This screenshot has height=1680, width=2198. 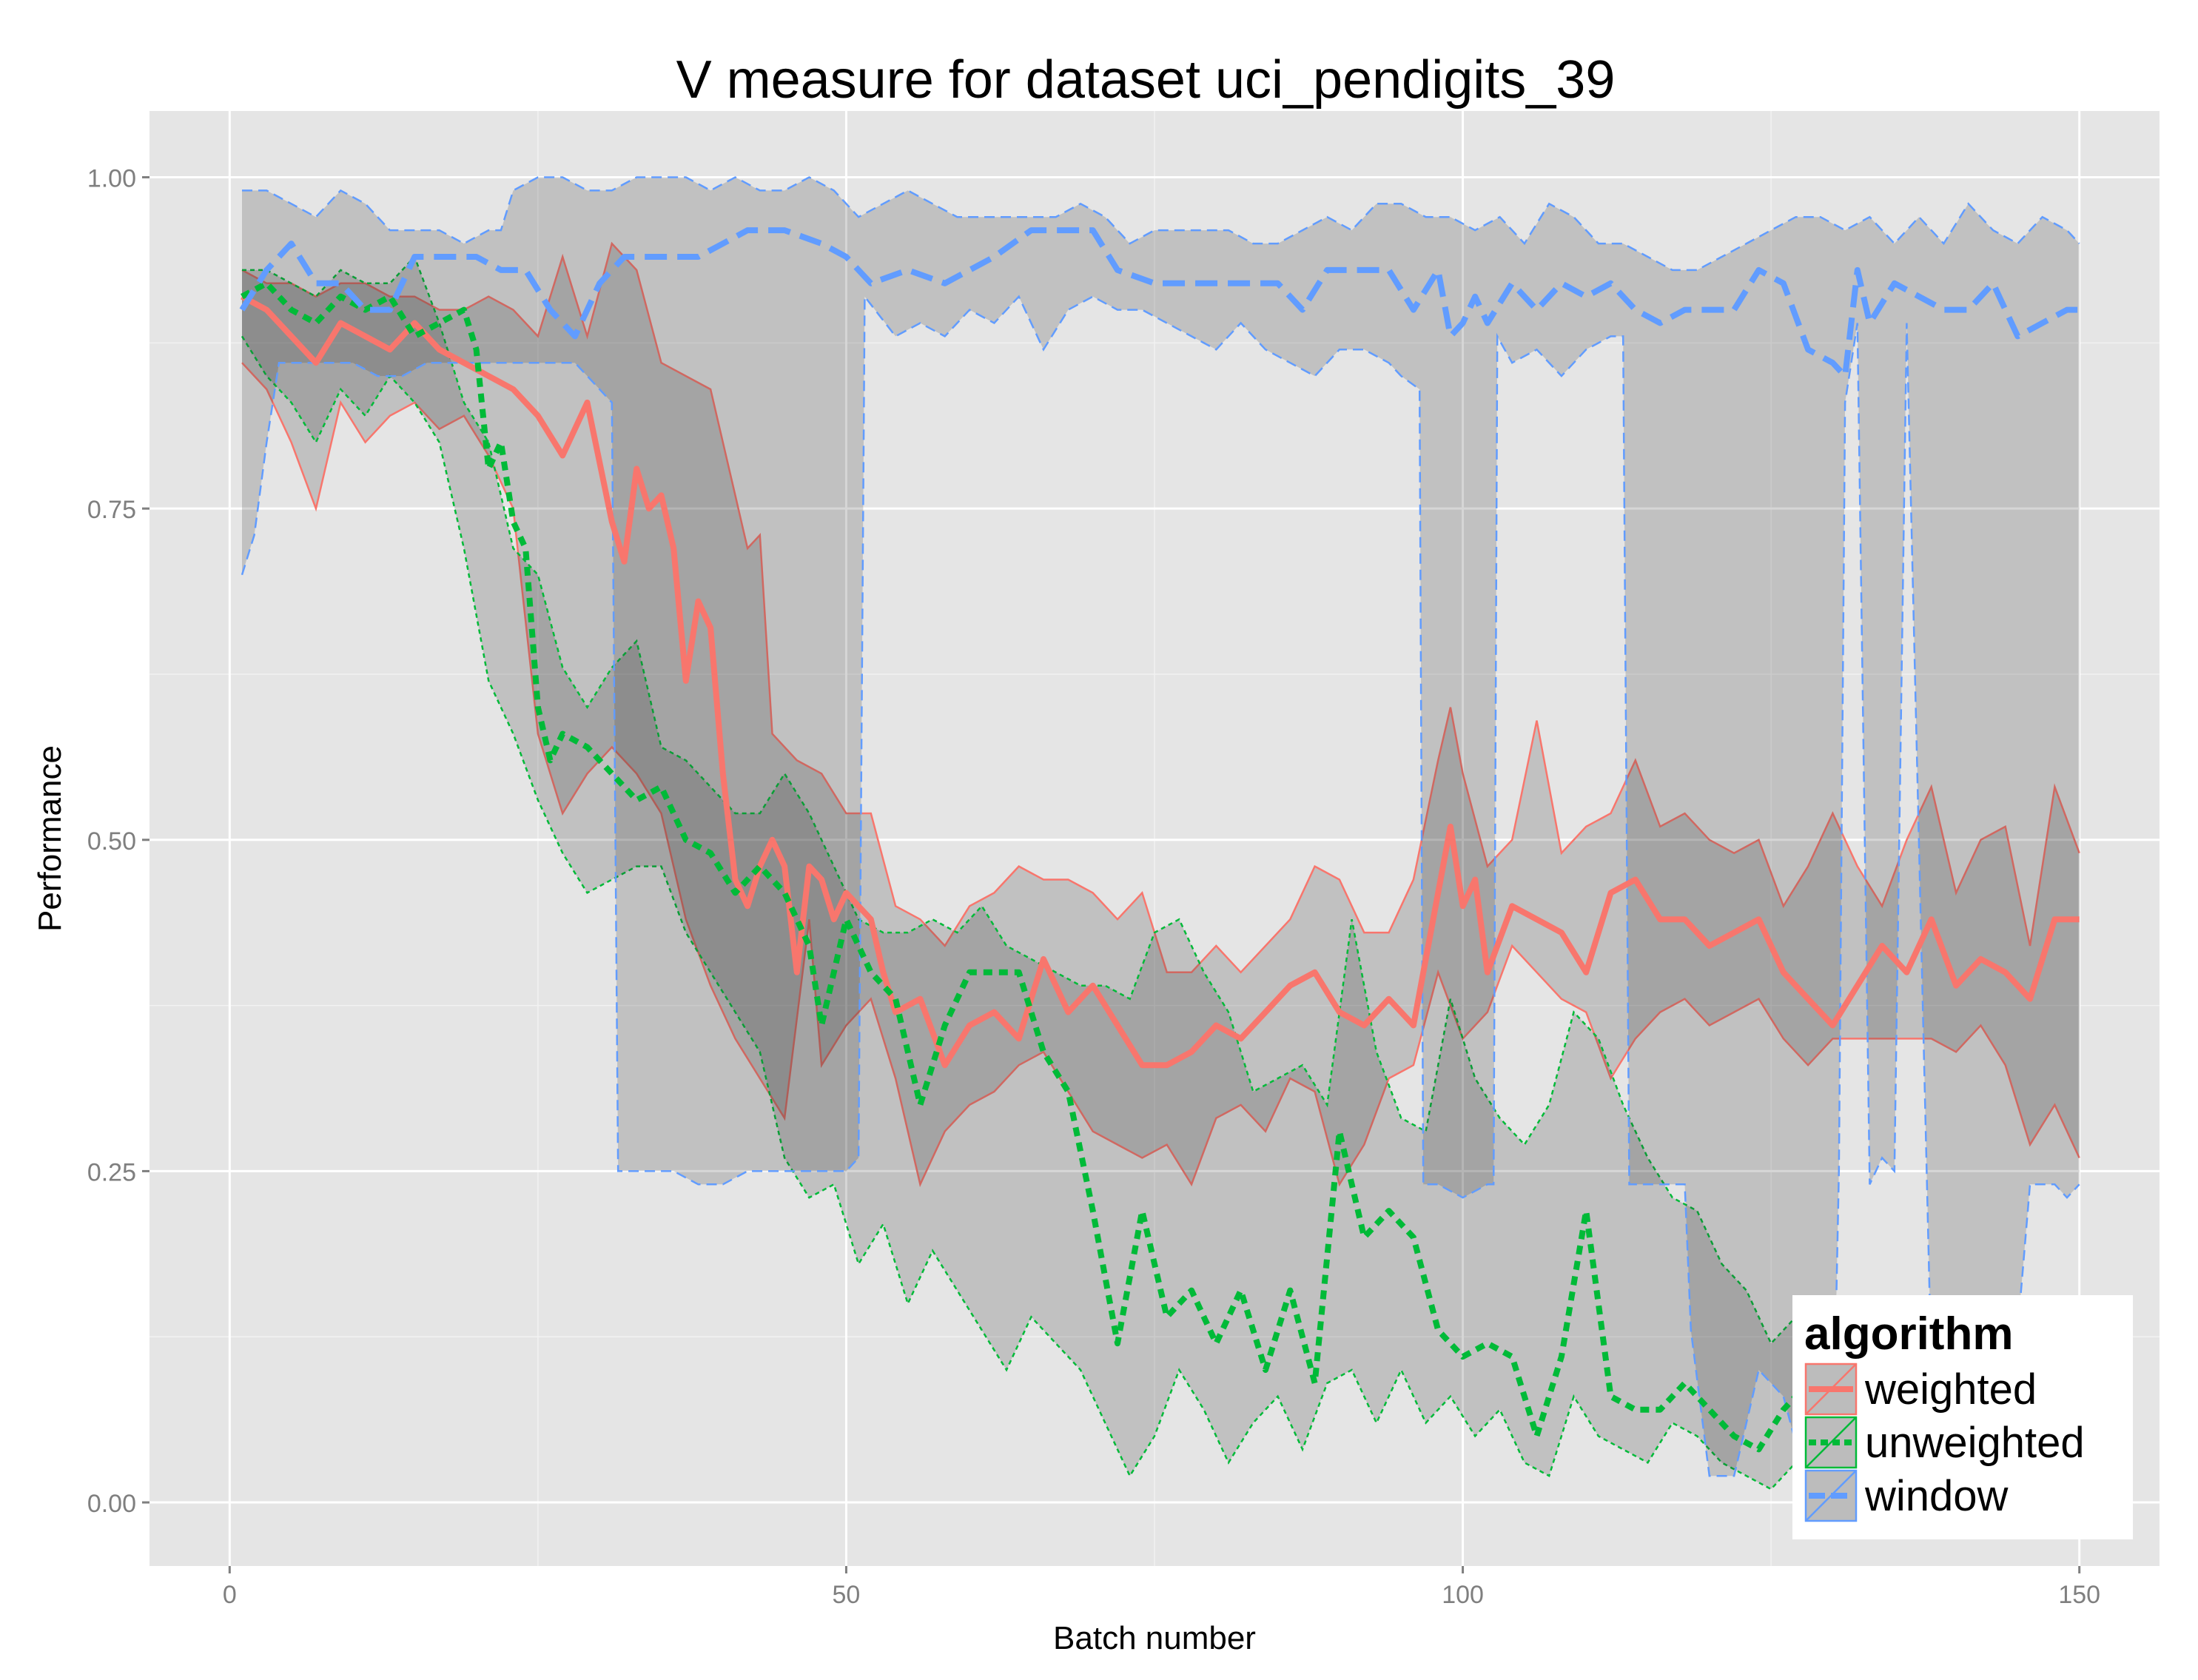 I want to click on y-tick-label: 0.00, so click(x=111, y=1504).